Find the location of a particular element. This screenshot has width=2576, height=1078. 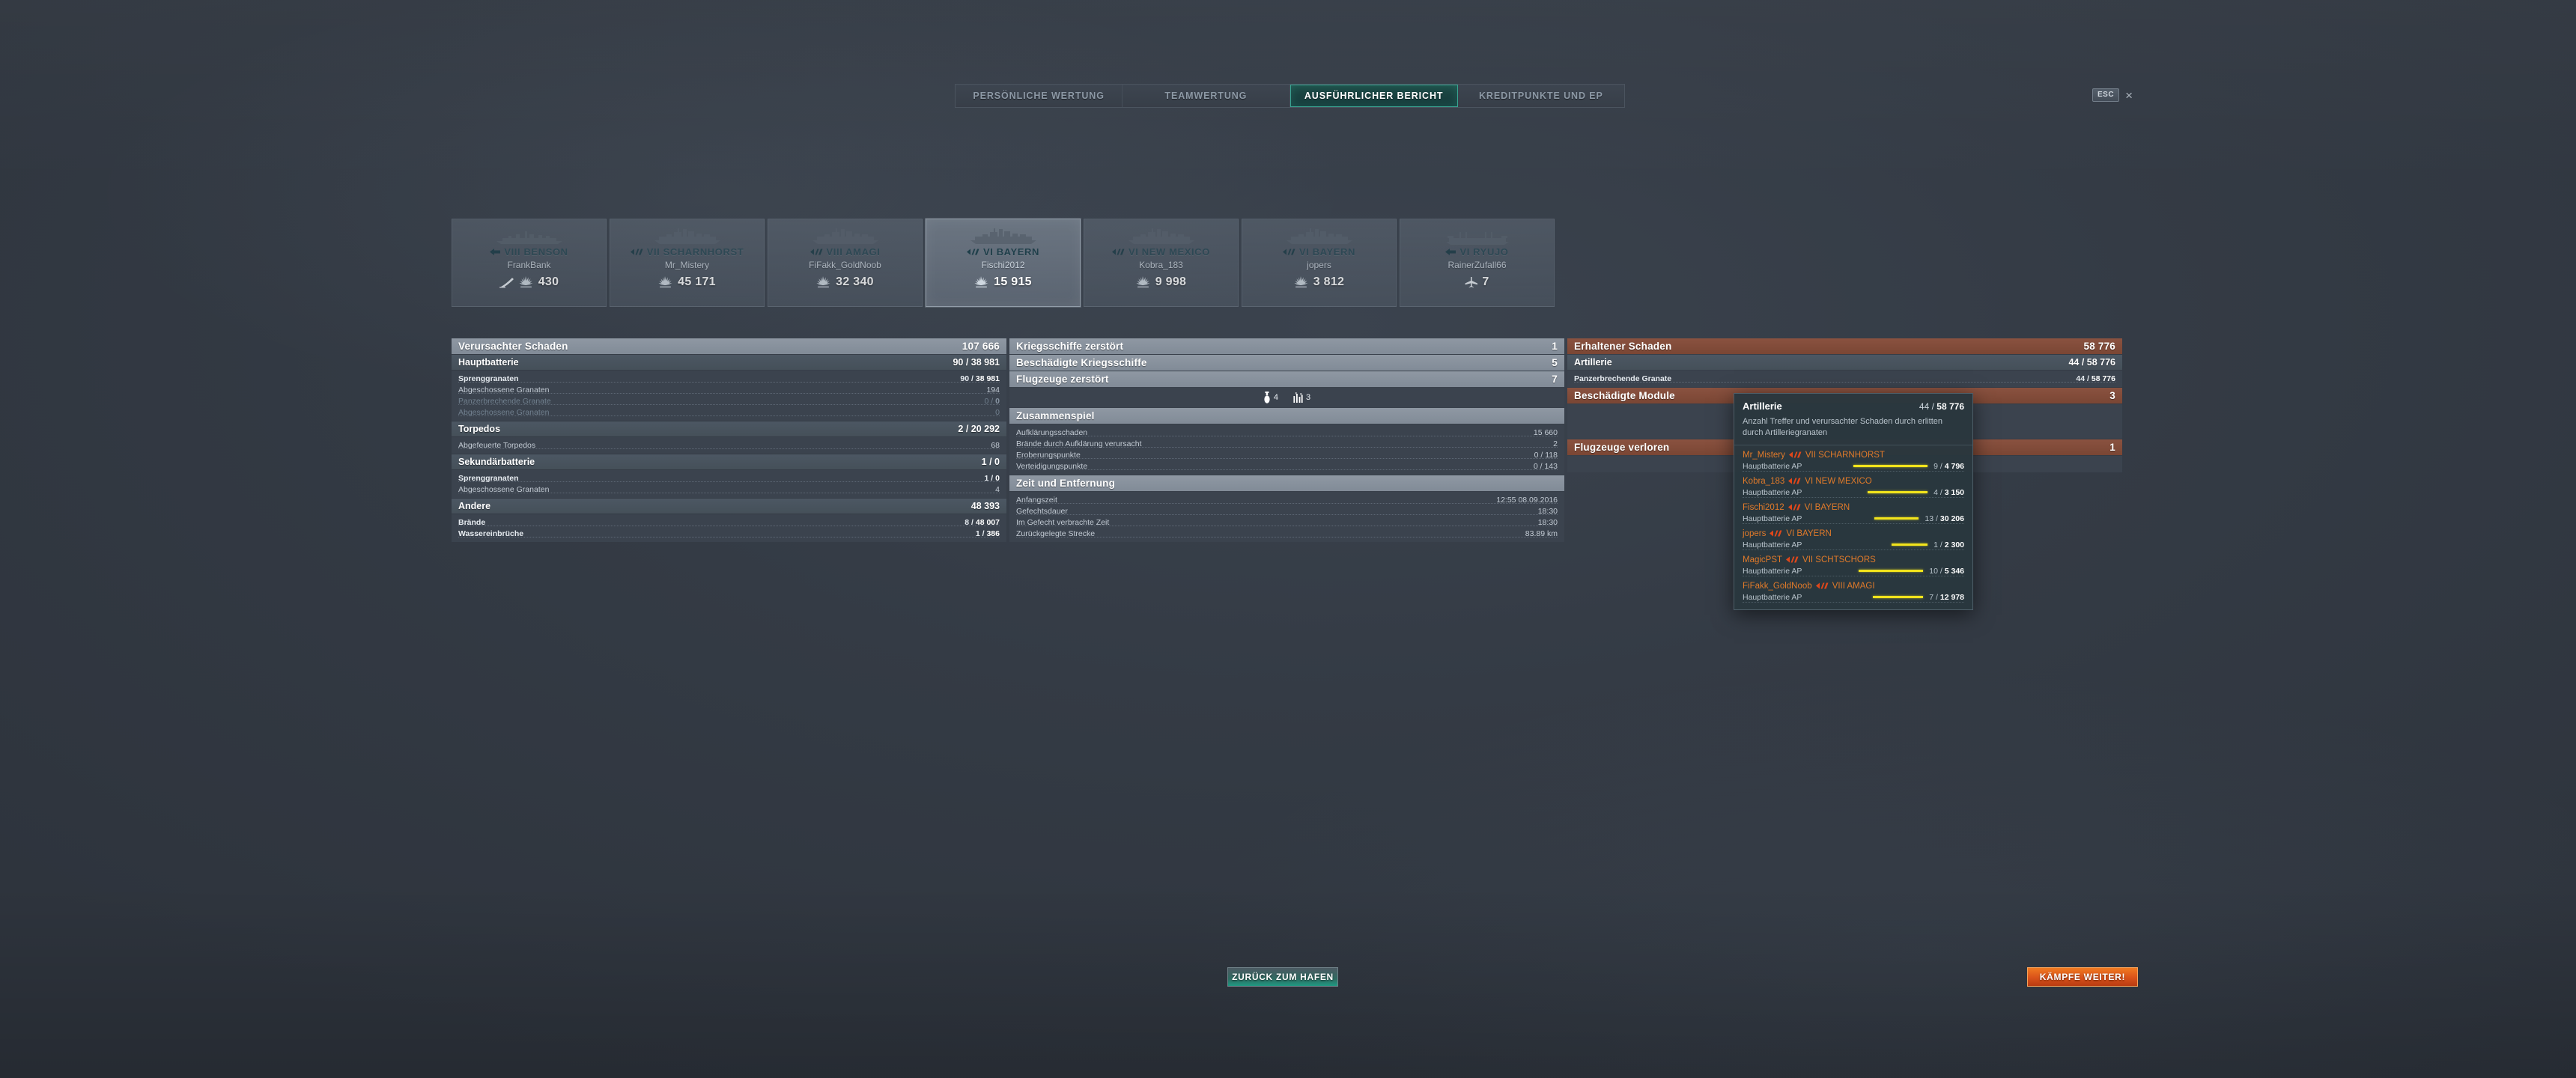

damage-dealt-header-value: 107 666 is located at coordinates (981, 346).